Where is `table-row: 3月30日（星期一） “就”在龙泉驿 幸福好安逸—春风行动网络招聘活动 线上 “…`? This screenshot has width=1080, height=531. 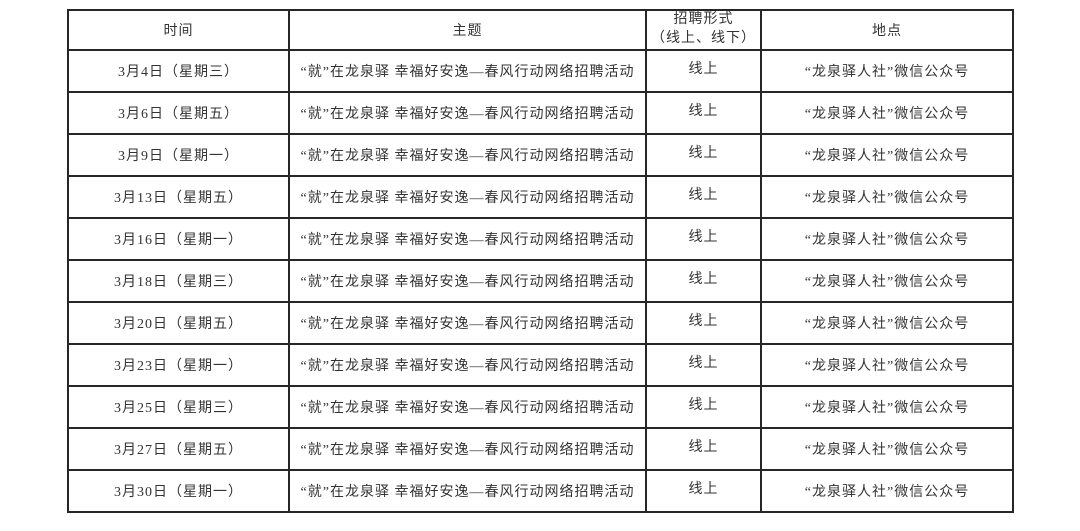 table-row: 3月30日（星期一） “就”在龙泉驿 幸福好安逸—春风行动网络招聘活动 线上 “… is located at coordinates (540, 490).